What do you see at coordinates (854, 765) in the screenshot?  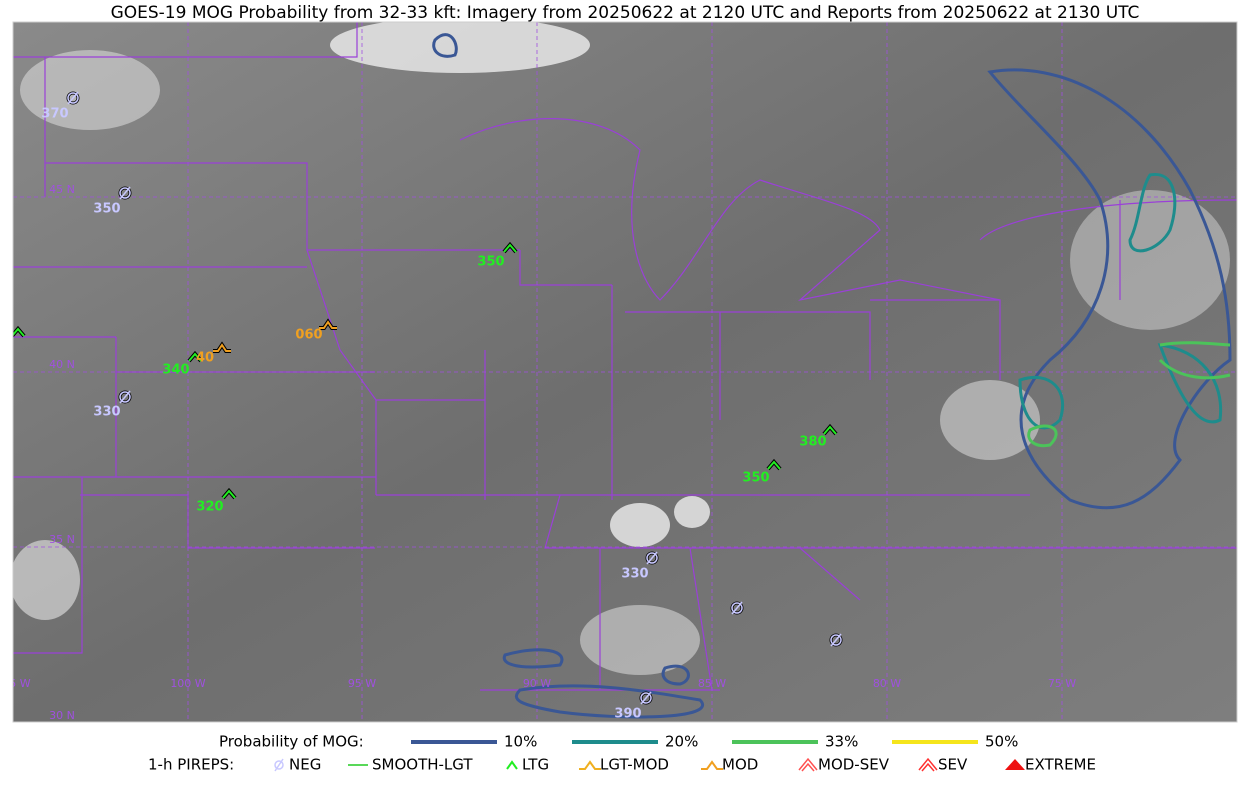 I see `legend-entry: MOD-SEV` at bounding box center [854, 765].